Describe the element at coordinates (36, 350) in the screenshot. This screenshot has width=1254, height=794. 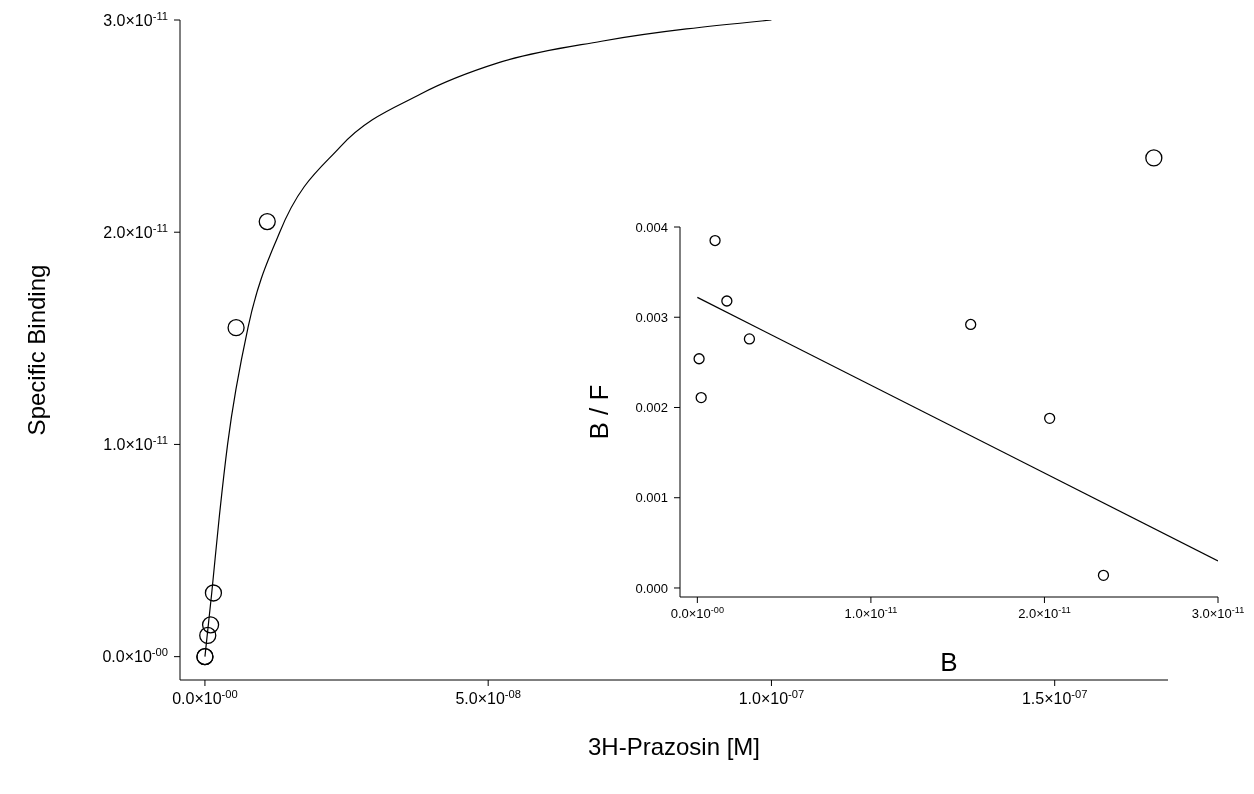
I see `y-axis-title: Specific Binding` at that location.